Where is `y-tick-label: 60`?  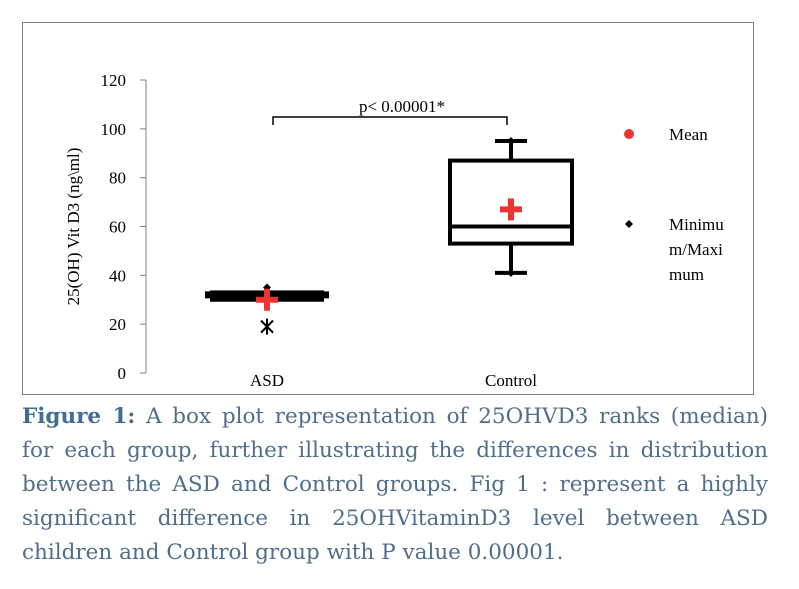 y-tick-label: 60 is located at coordinates (117, 227).